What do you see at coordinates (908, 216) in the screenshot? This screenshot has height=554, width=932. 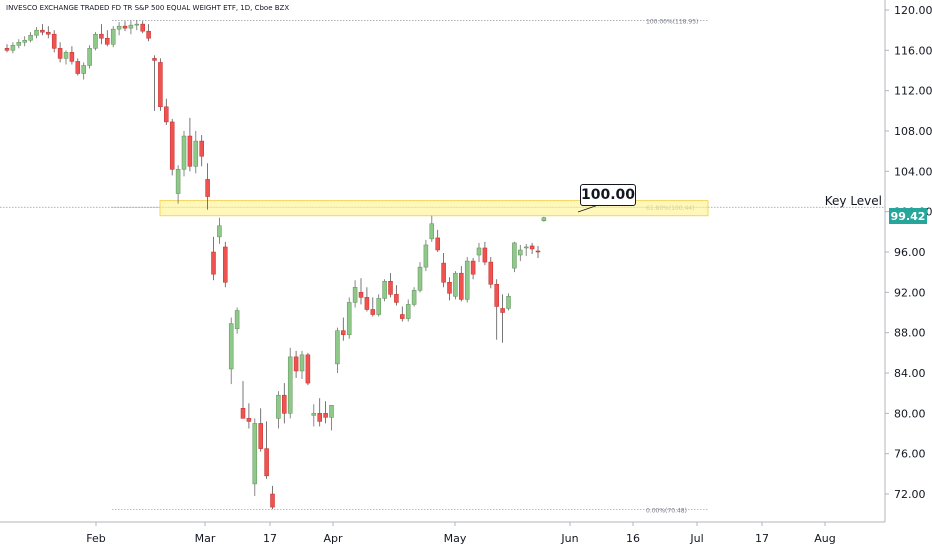 I see `last-price-badge: 99.42` at bounding box center [908, 216].